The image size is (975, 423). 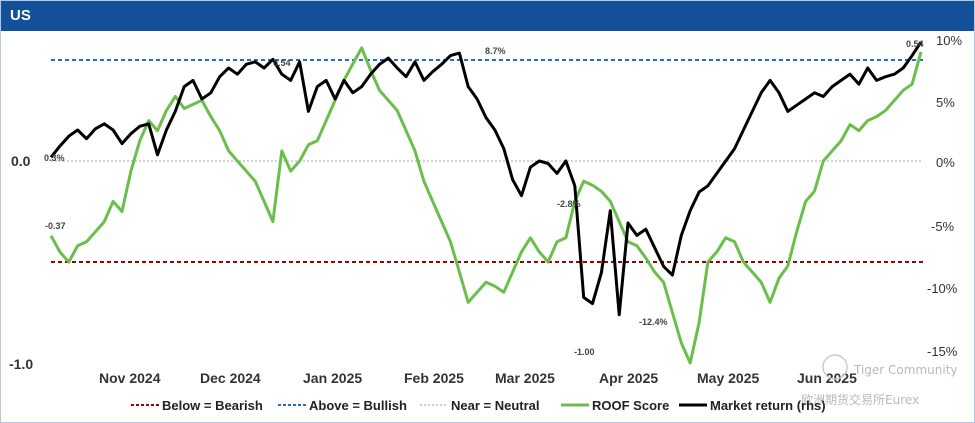 I want to click on x-axis-tick: Feb 2025, so click(x=434, y=378).